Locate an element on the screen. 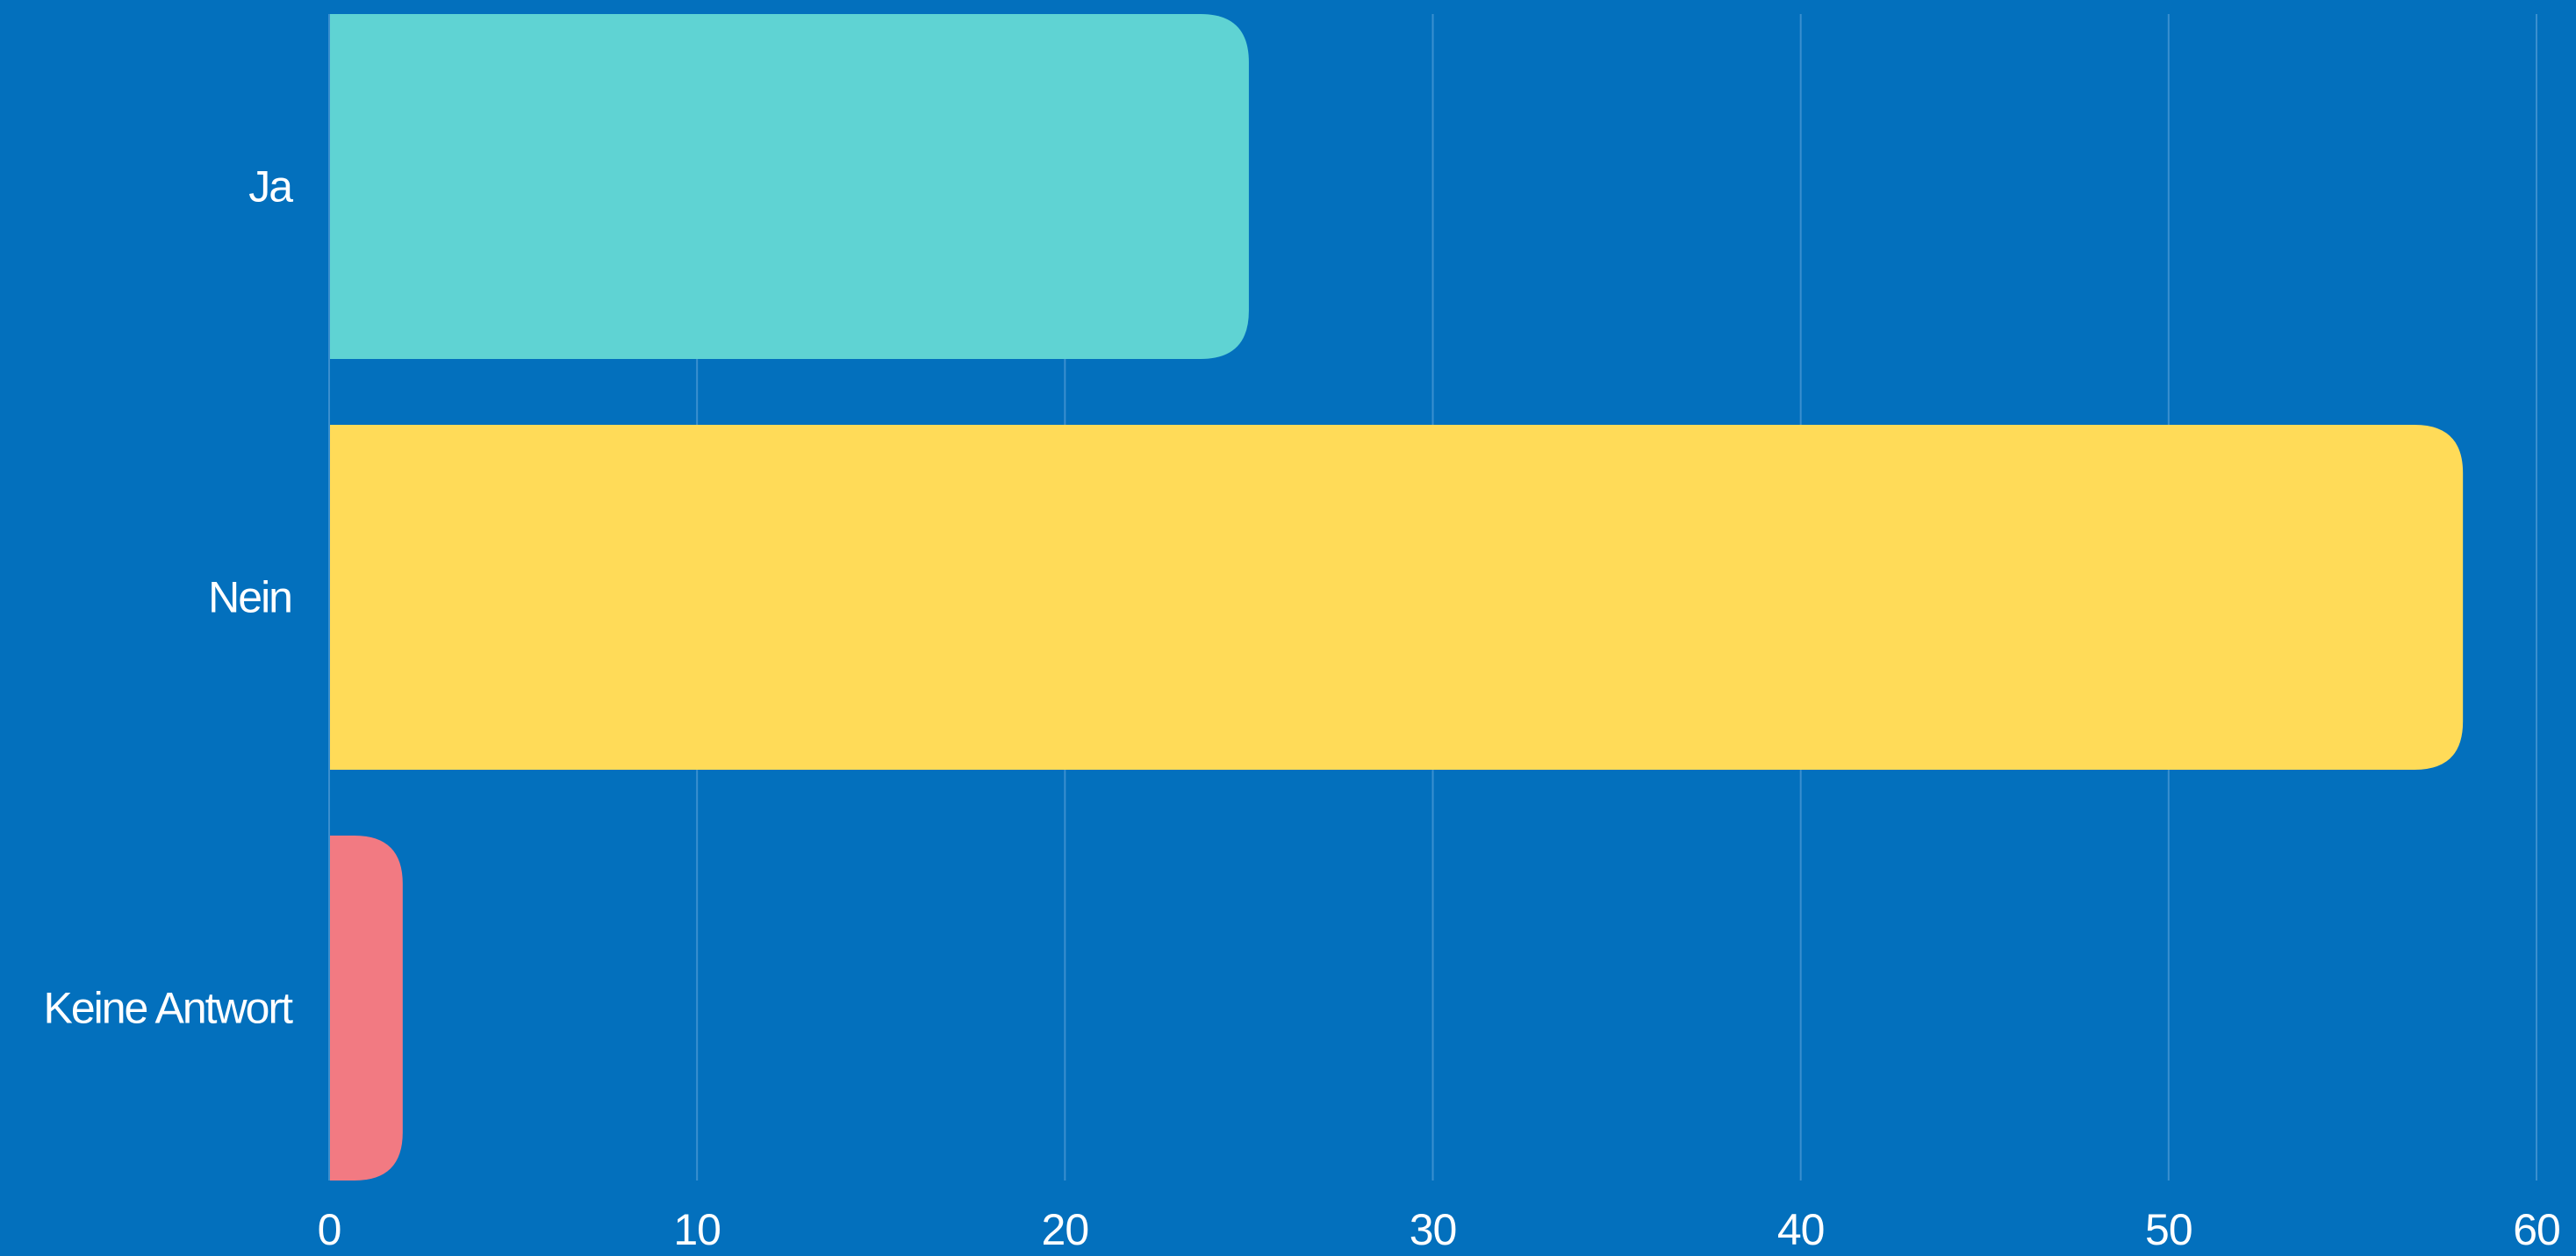 The width and height of the screenshot is (2576, 1256). category-label: Nein is located at coordinates (250, 597).